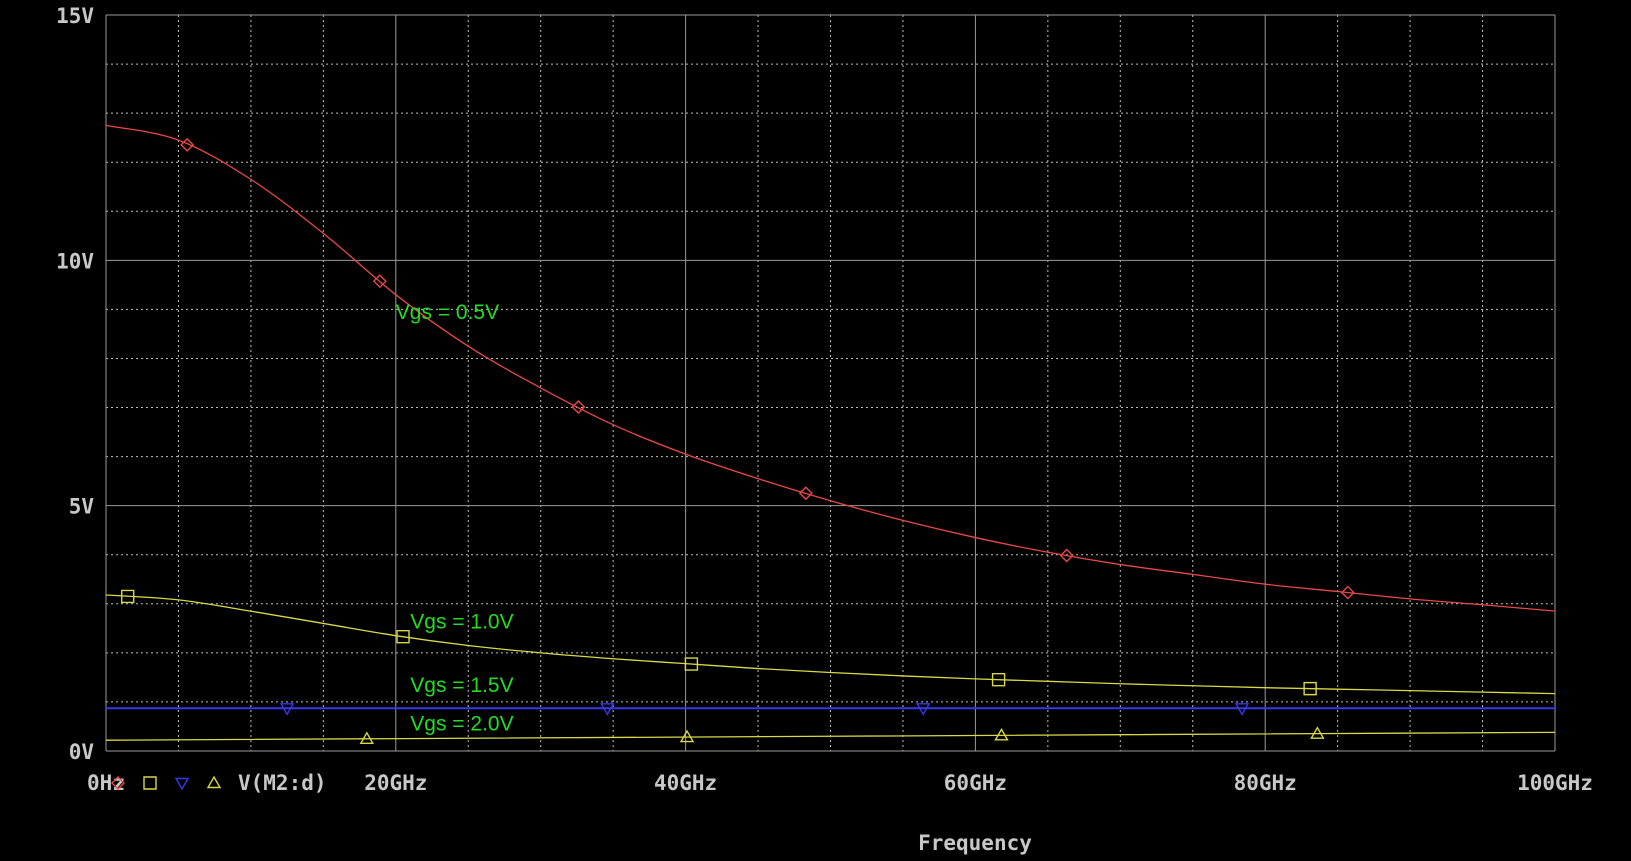 This screenshot has height=861, width=1631. I want to click on y-tick-label: 5V, so click(82, 507).